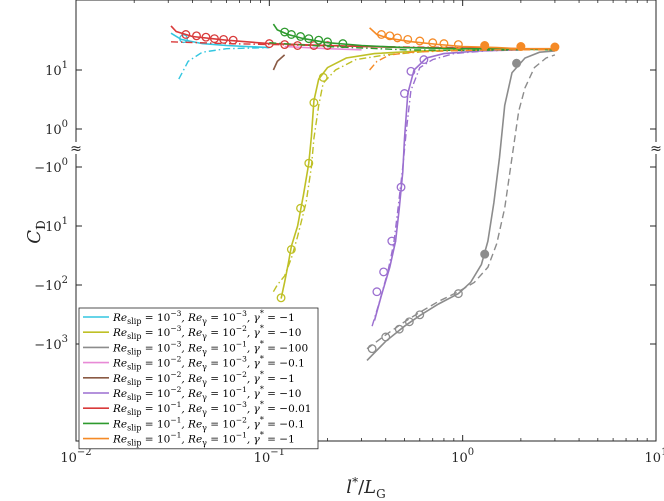 This screenshot has height=501, width=664. Describe the element at coordinates (208, 423) in the screenshot. I see `legend-label: Reslip = 10−1, Reγ = 10−2, γ* = −0.1` at that location.